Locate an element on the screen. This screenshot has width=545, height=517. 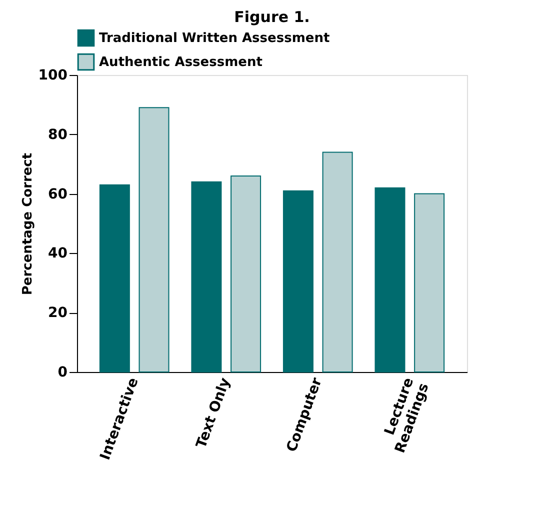
y-tick-label: 60 is located at coordinates (58, 194).